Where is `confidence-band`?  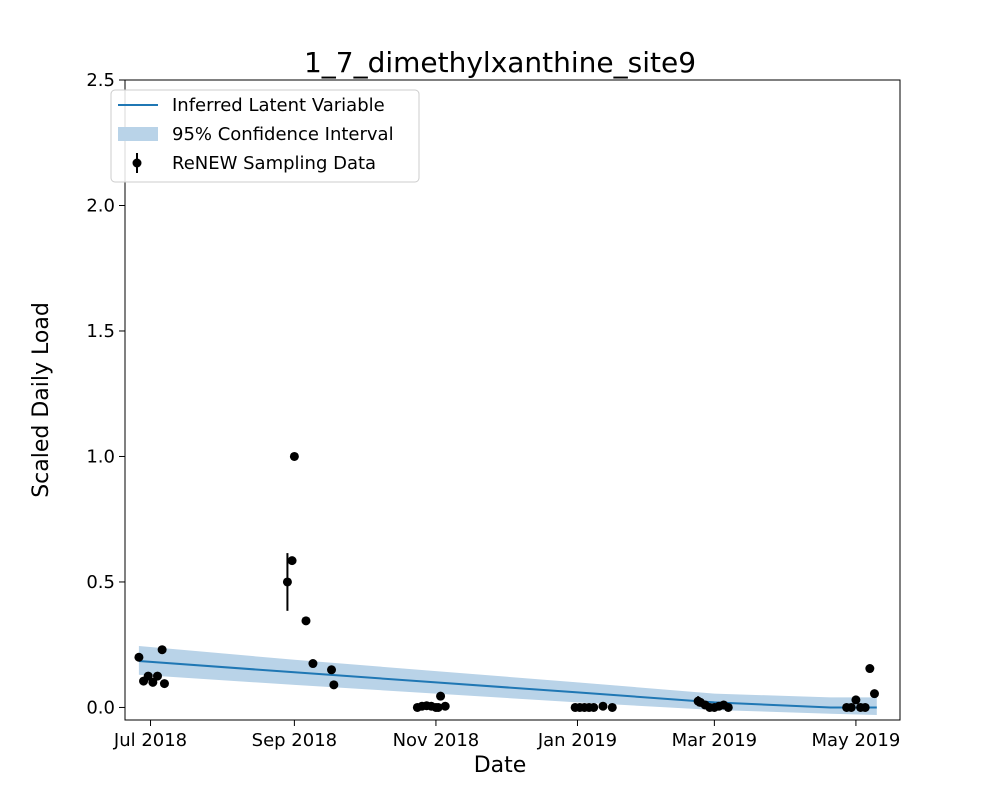
confidence-band is located at coordinates (507, 680).